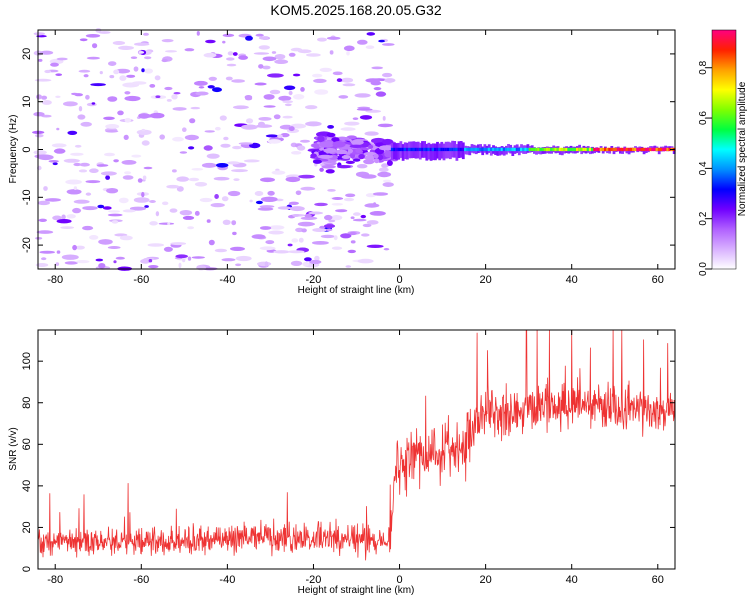 The image size is (750, 600). What do you see at coordinates (227, 580) in the screenshot?
I see `x-tick-label: -40` at bounding box center [227, 580].